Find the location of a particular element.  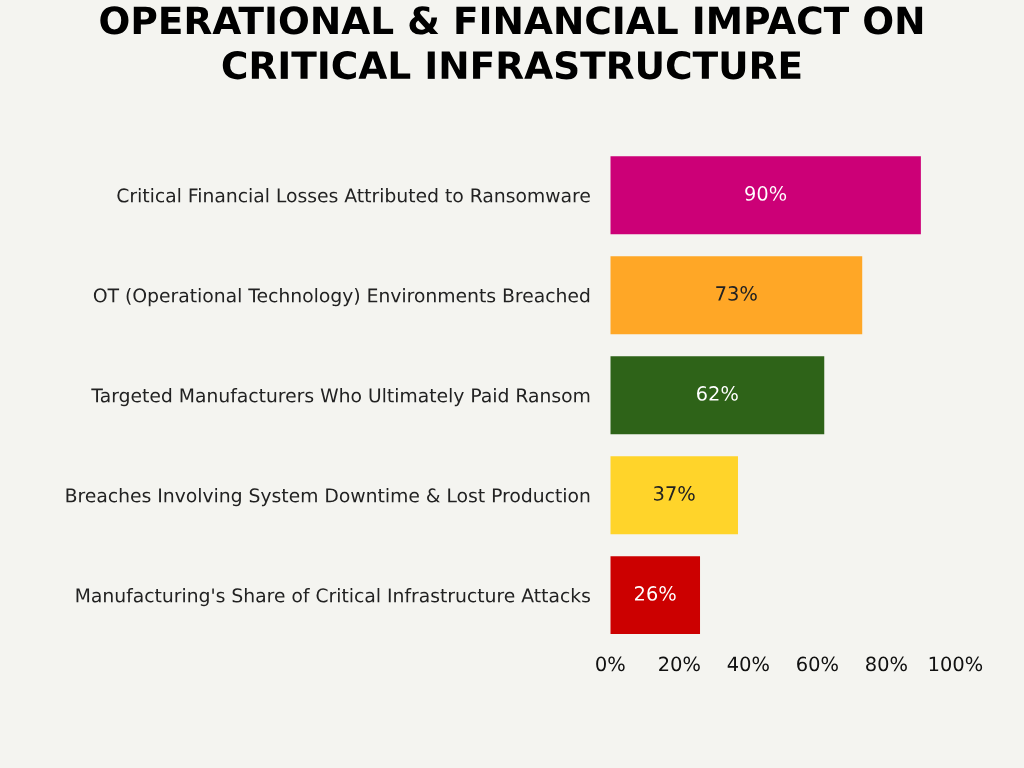

x-tick-label: 40% is located at coordinates (748, 664).